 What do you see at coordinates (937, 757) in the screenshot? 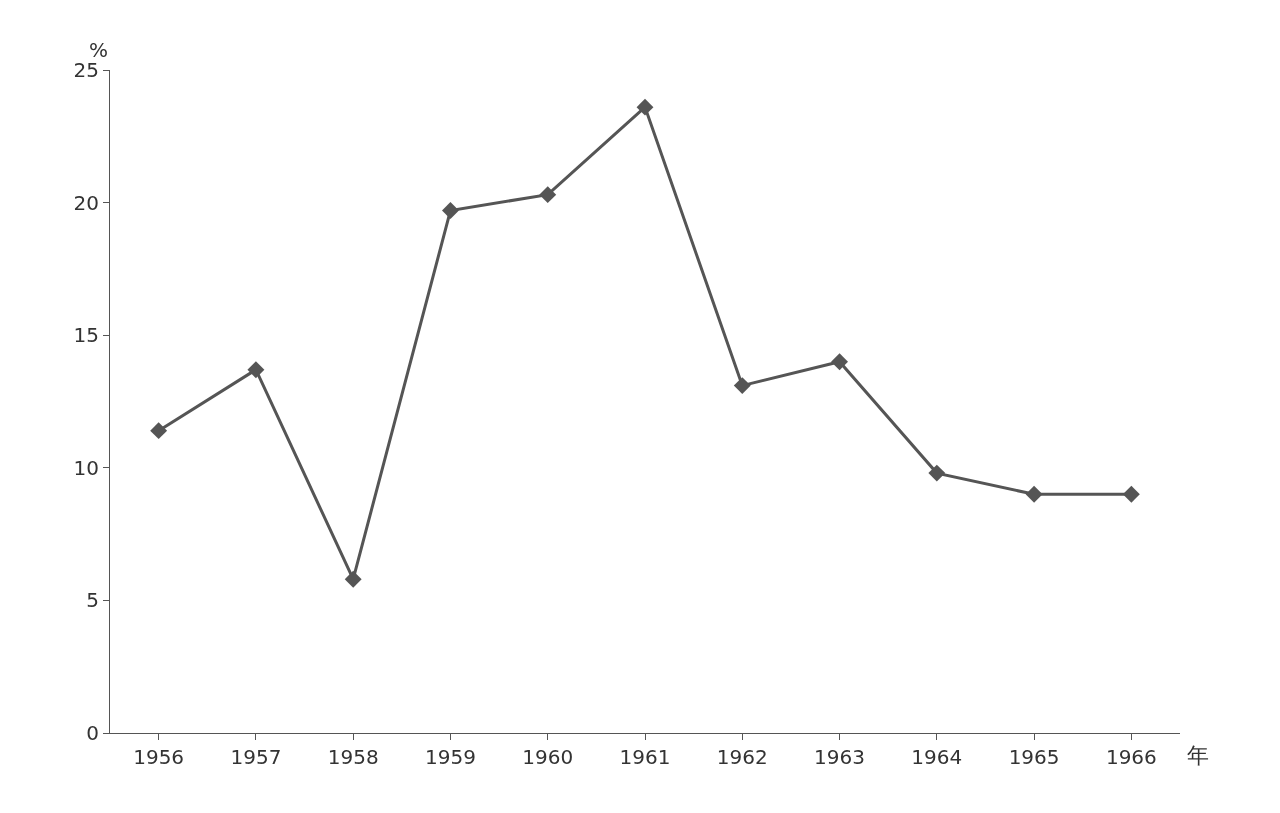
I see `x-tick-label: 1964` at bounding box center [937, 757].